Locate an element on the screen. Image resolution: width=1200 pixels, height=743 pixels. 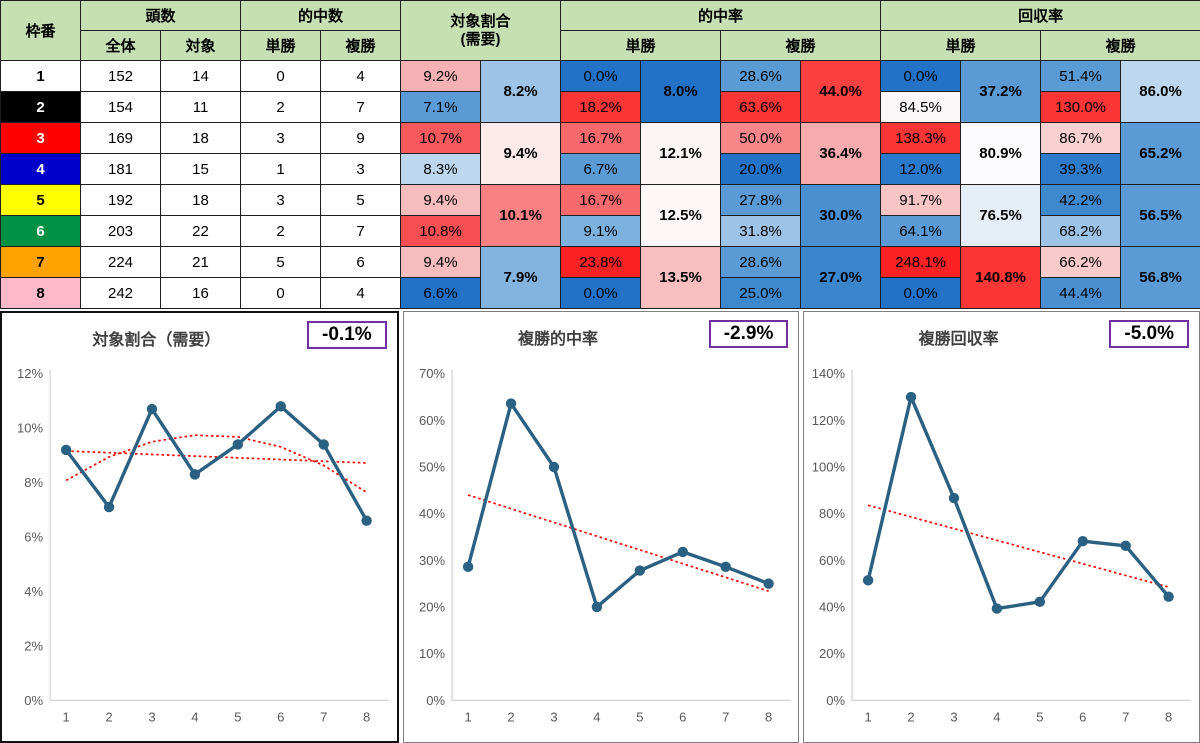
header-hit-rate-place: 複勝 is located at coordinates (801, 45).